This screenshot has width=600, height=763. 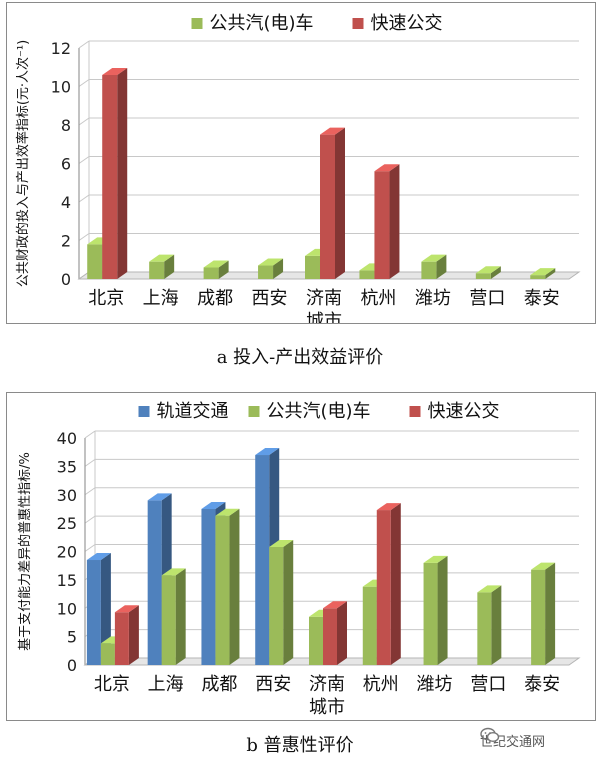 I want to click on y-tick-label: 20, so click(x=67, y=552).